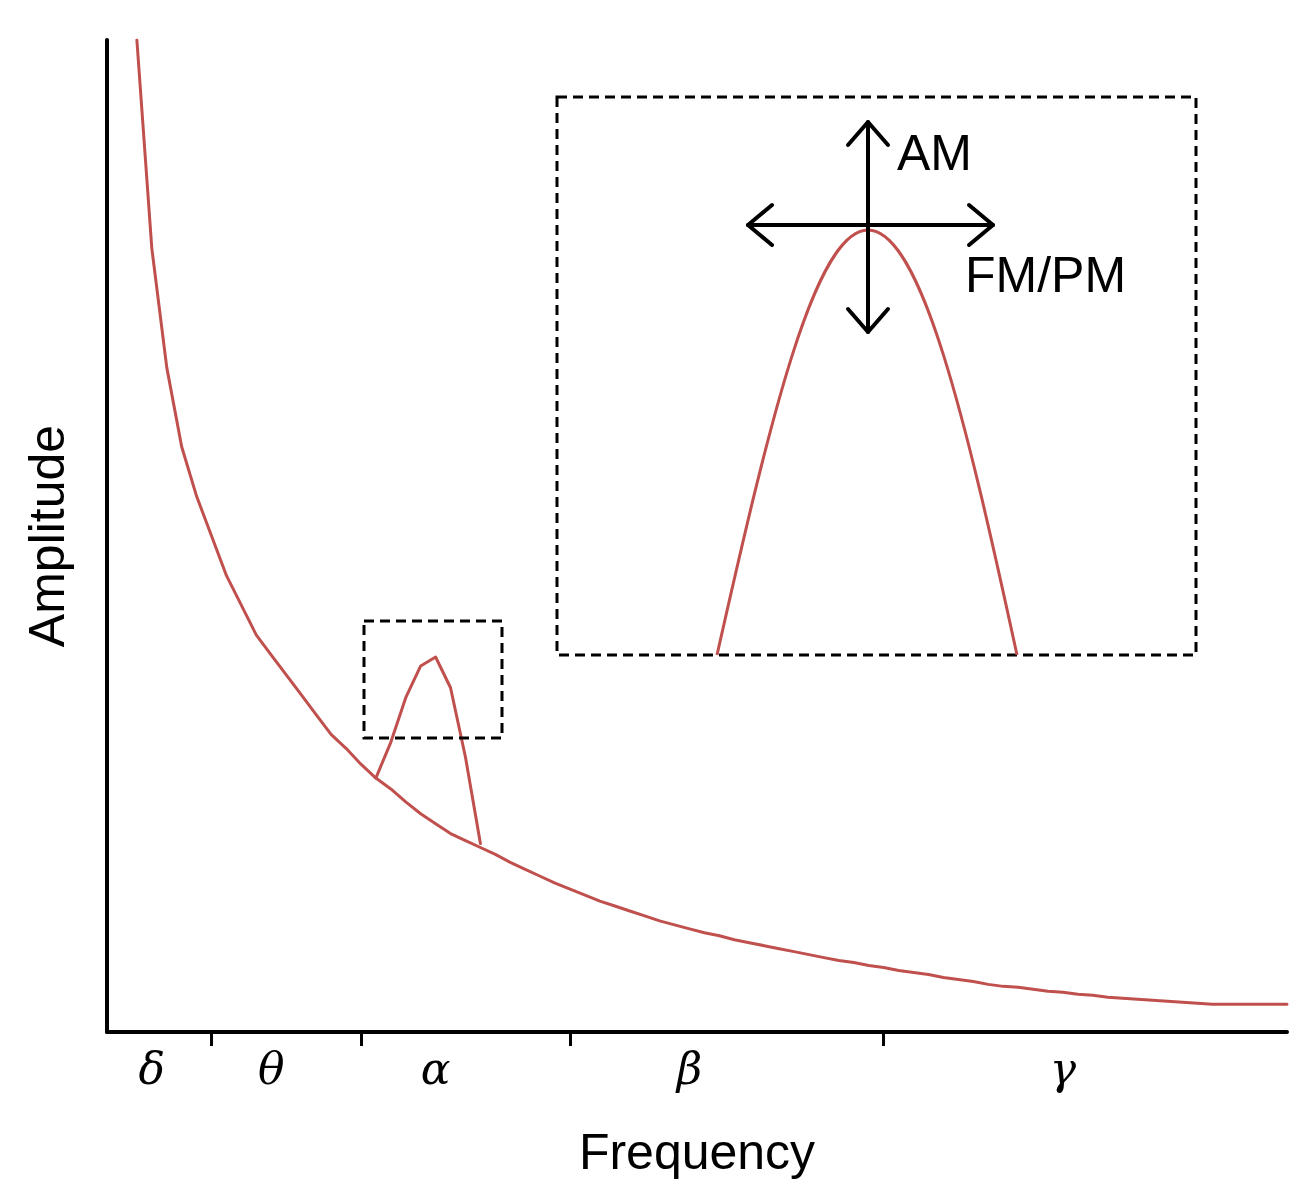 The image size is (1290, 1182). I want to click on x-tick-label: θ, so click(271, 1068).